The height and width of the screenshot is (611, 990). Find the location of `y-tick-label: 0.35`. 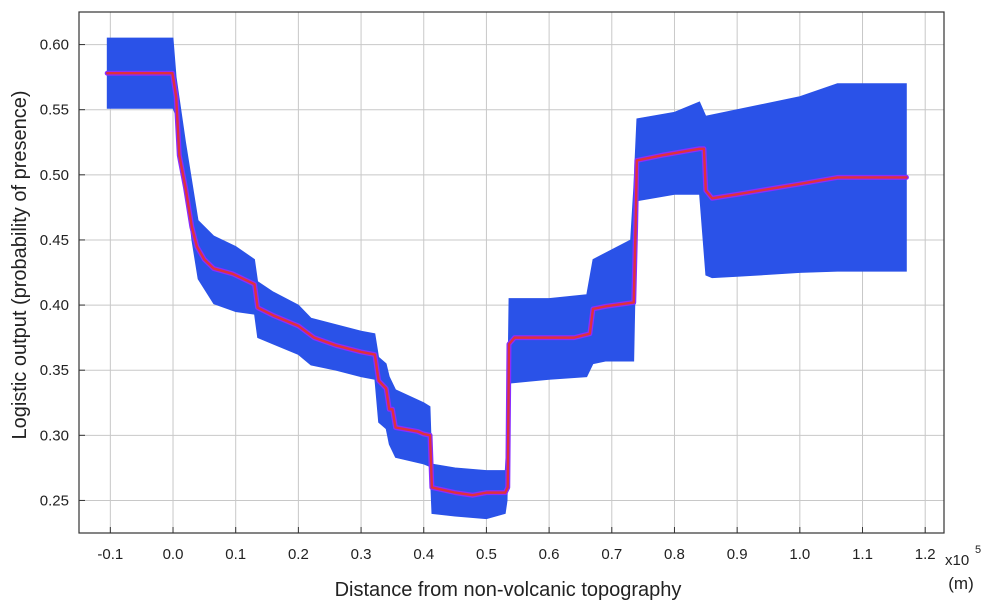

y-tick-label: 0.35 is located at coordinates (54, 370).